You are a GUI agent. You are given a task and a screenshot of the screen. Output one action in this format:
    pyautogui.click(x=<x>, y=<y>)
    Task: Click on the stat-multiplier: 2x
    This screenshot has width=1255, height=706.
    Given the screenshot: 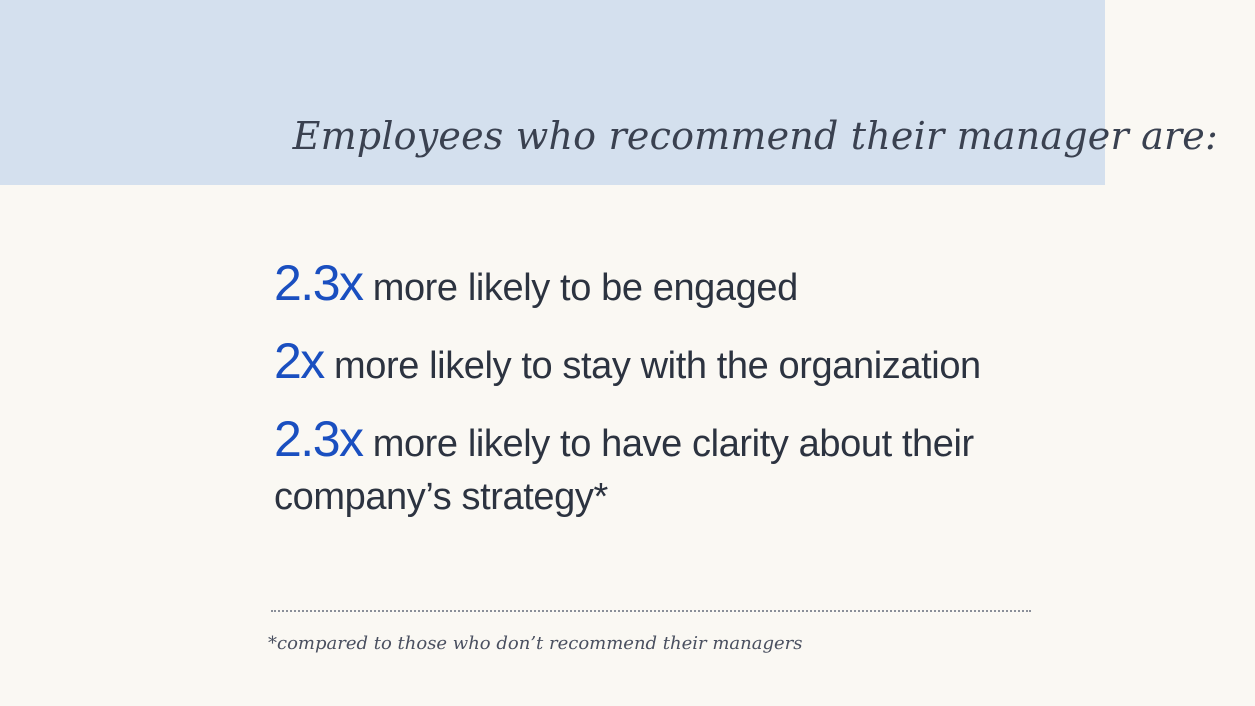 What is the action you would take?
    pyautogui.click(x=299, y=361)
    